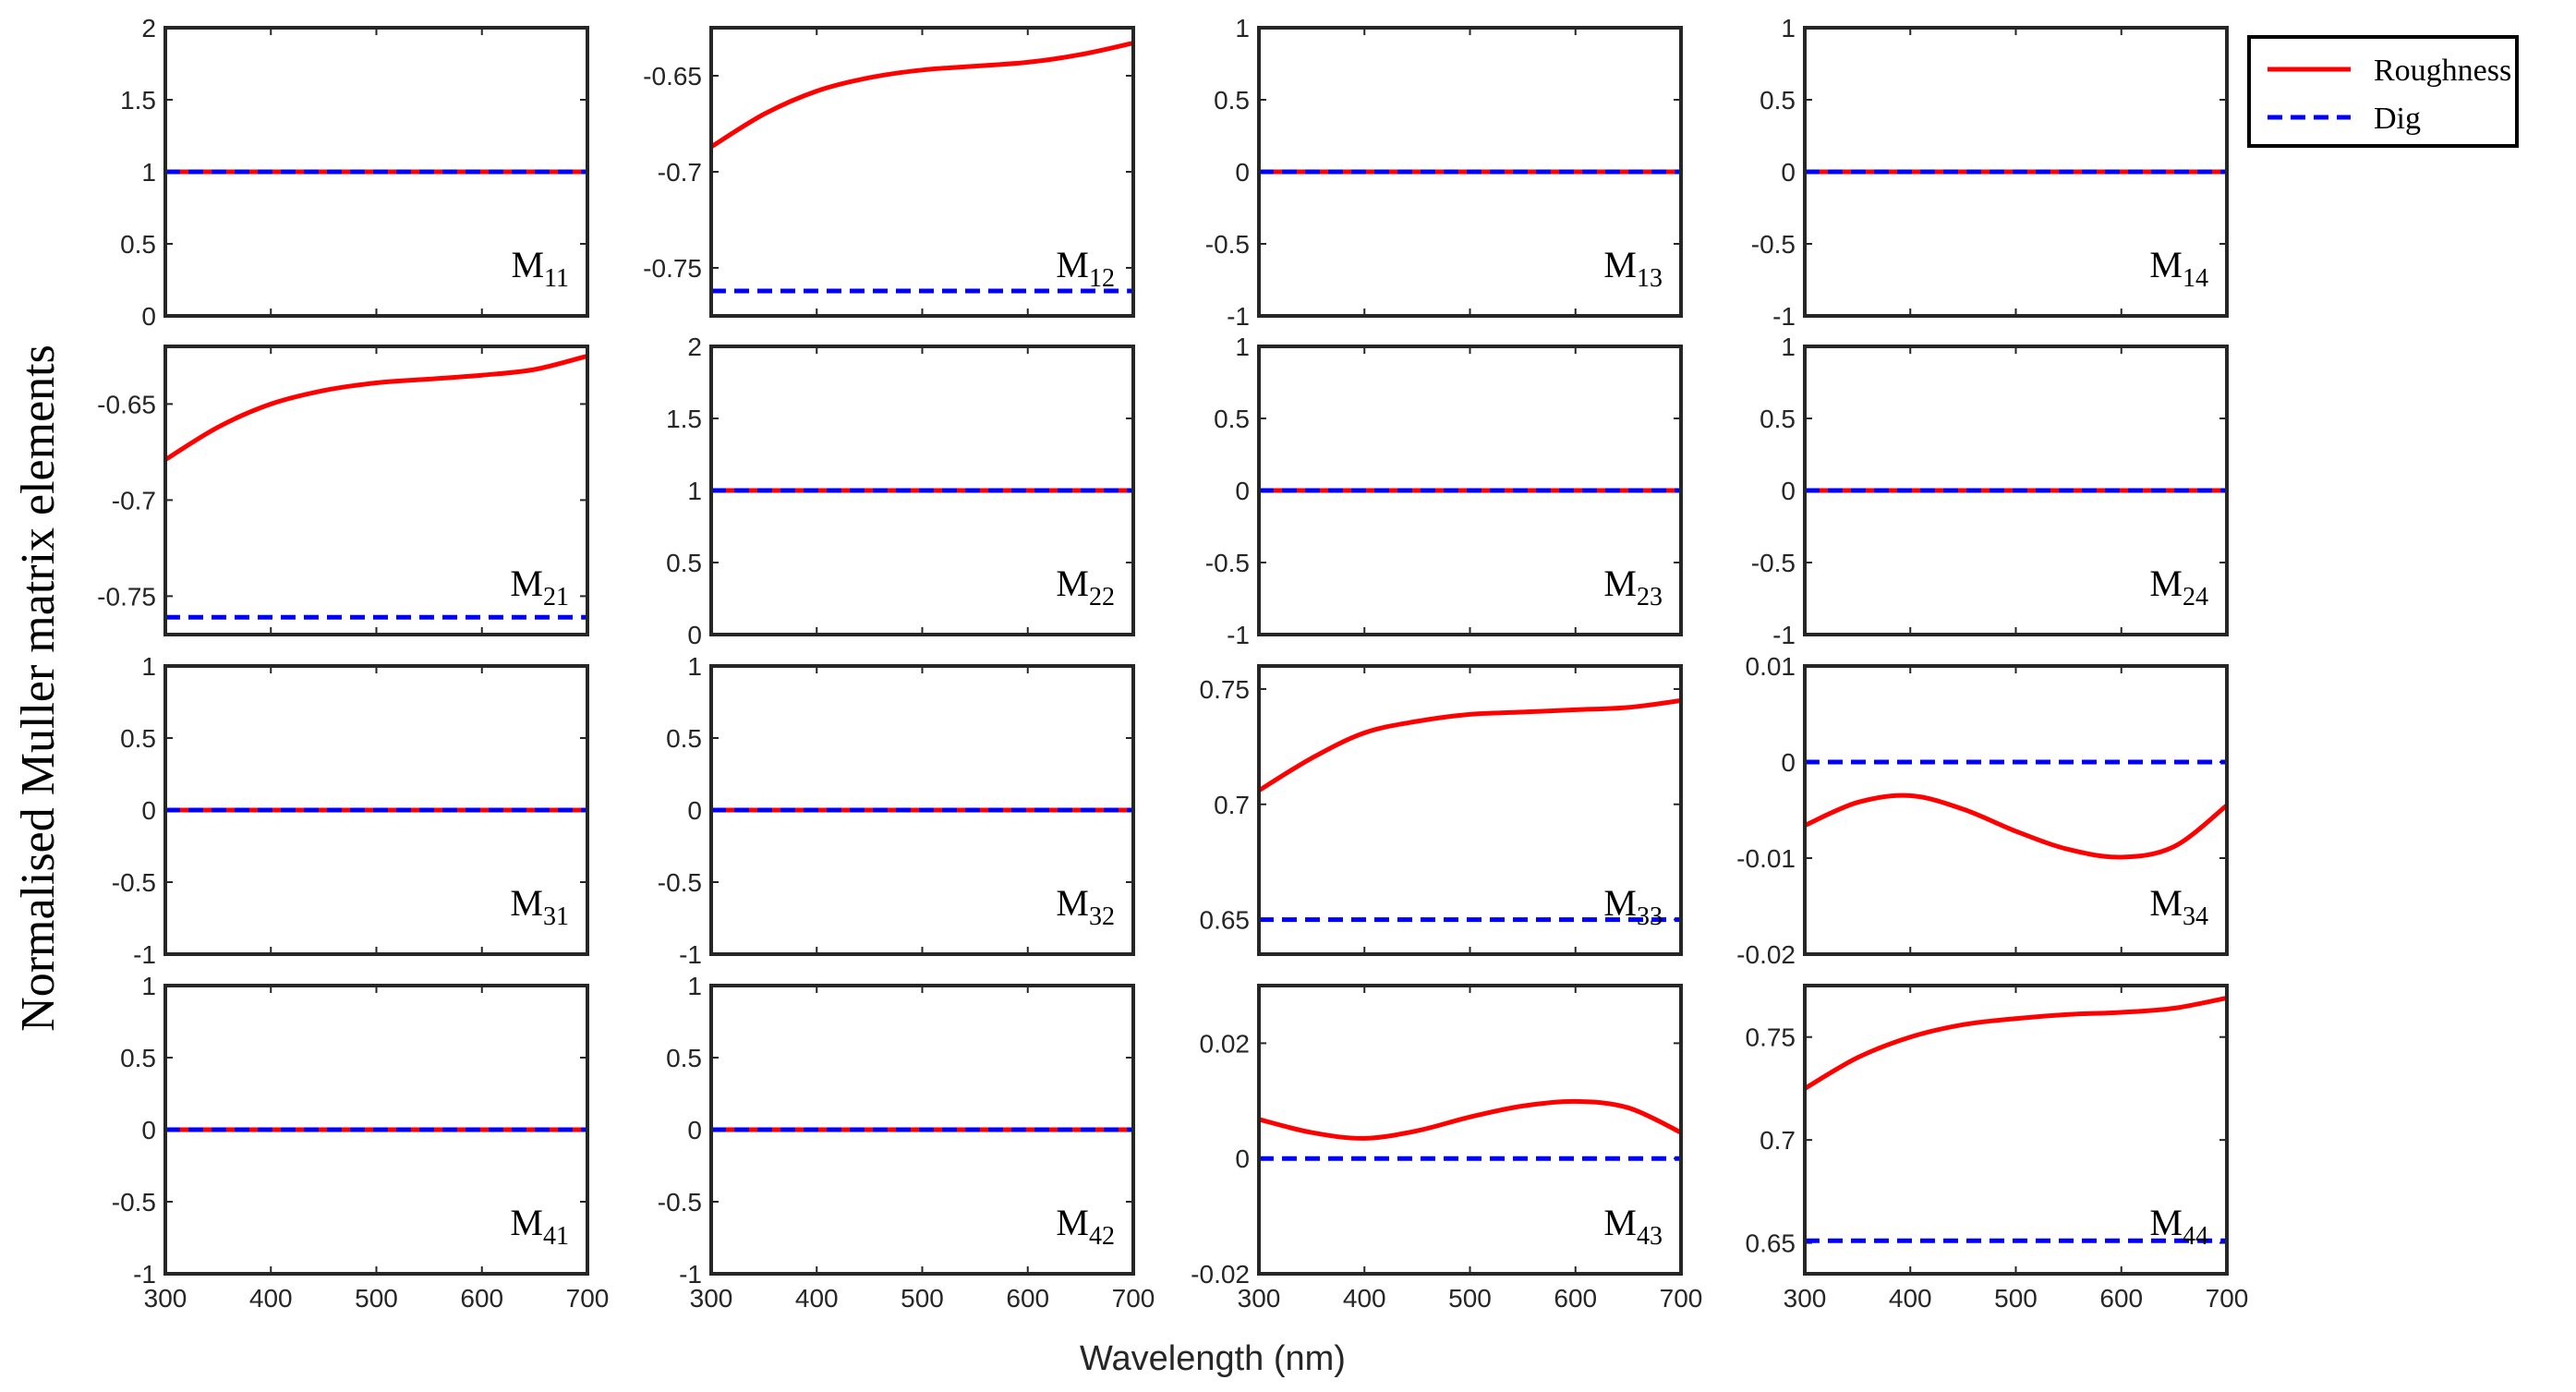 The width and height of the screenshot is (2576, 1392). What do you see at coordinates (539, 1226) in the screenshot?
I see `element-label-m41: M41` at bounding box center [539, 1226].